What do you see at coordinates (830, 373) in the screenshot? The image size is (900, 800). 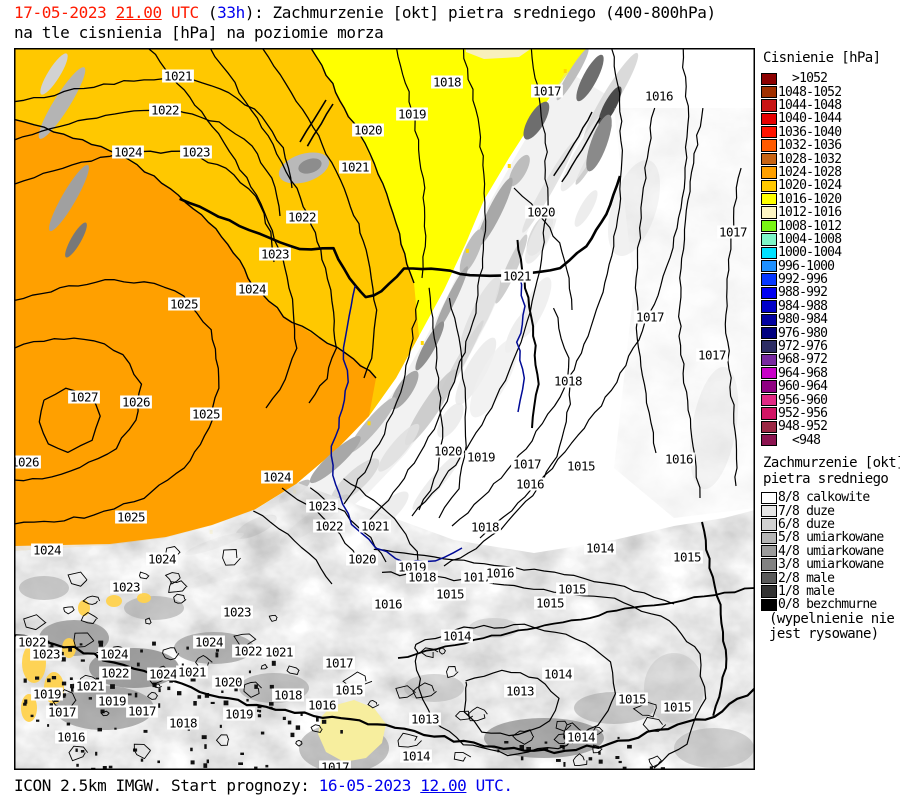 I see `legend-row: 964-968` at bounding box center [830, 373].